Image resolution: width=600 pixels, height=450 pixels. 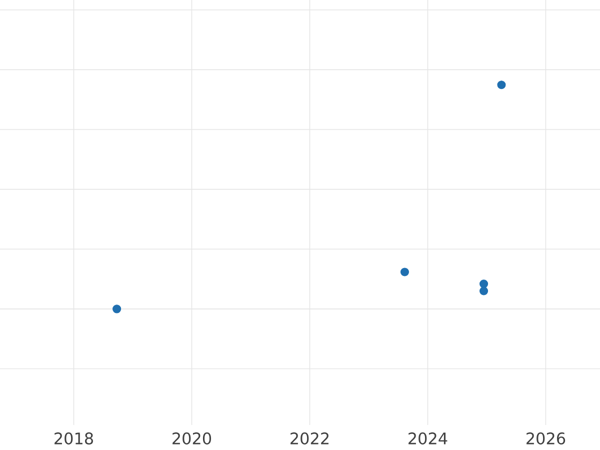 I want to click on x-tick-label: 2026, so click(x=546, y=438).